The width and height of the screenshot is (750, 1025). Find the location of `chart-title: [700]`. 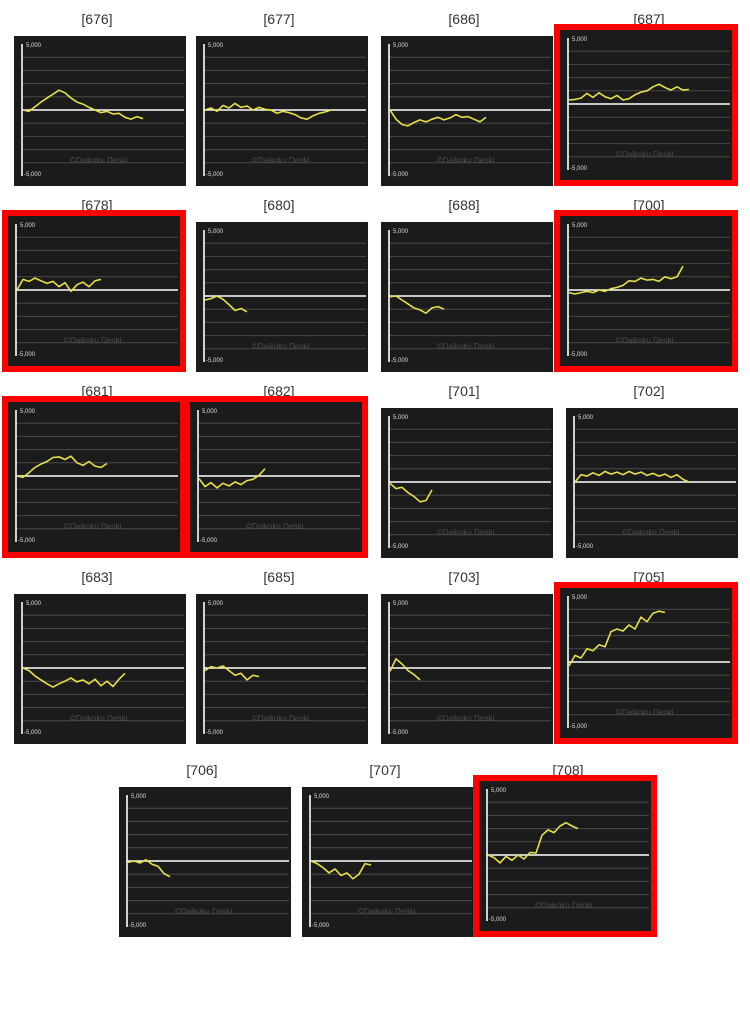

chart-title: [700] is located at coordinates (649, 205).